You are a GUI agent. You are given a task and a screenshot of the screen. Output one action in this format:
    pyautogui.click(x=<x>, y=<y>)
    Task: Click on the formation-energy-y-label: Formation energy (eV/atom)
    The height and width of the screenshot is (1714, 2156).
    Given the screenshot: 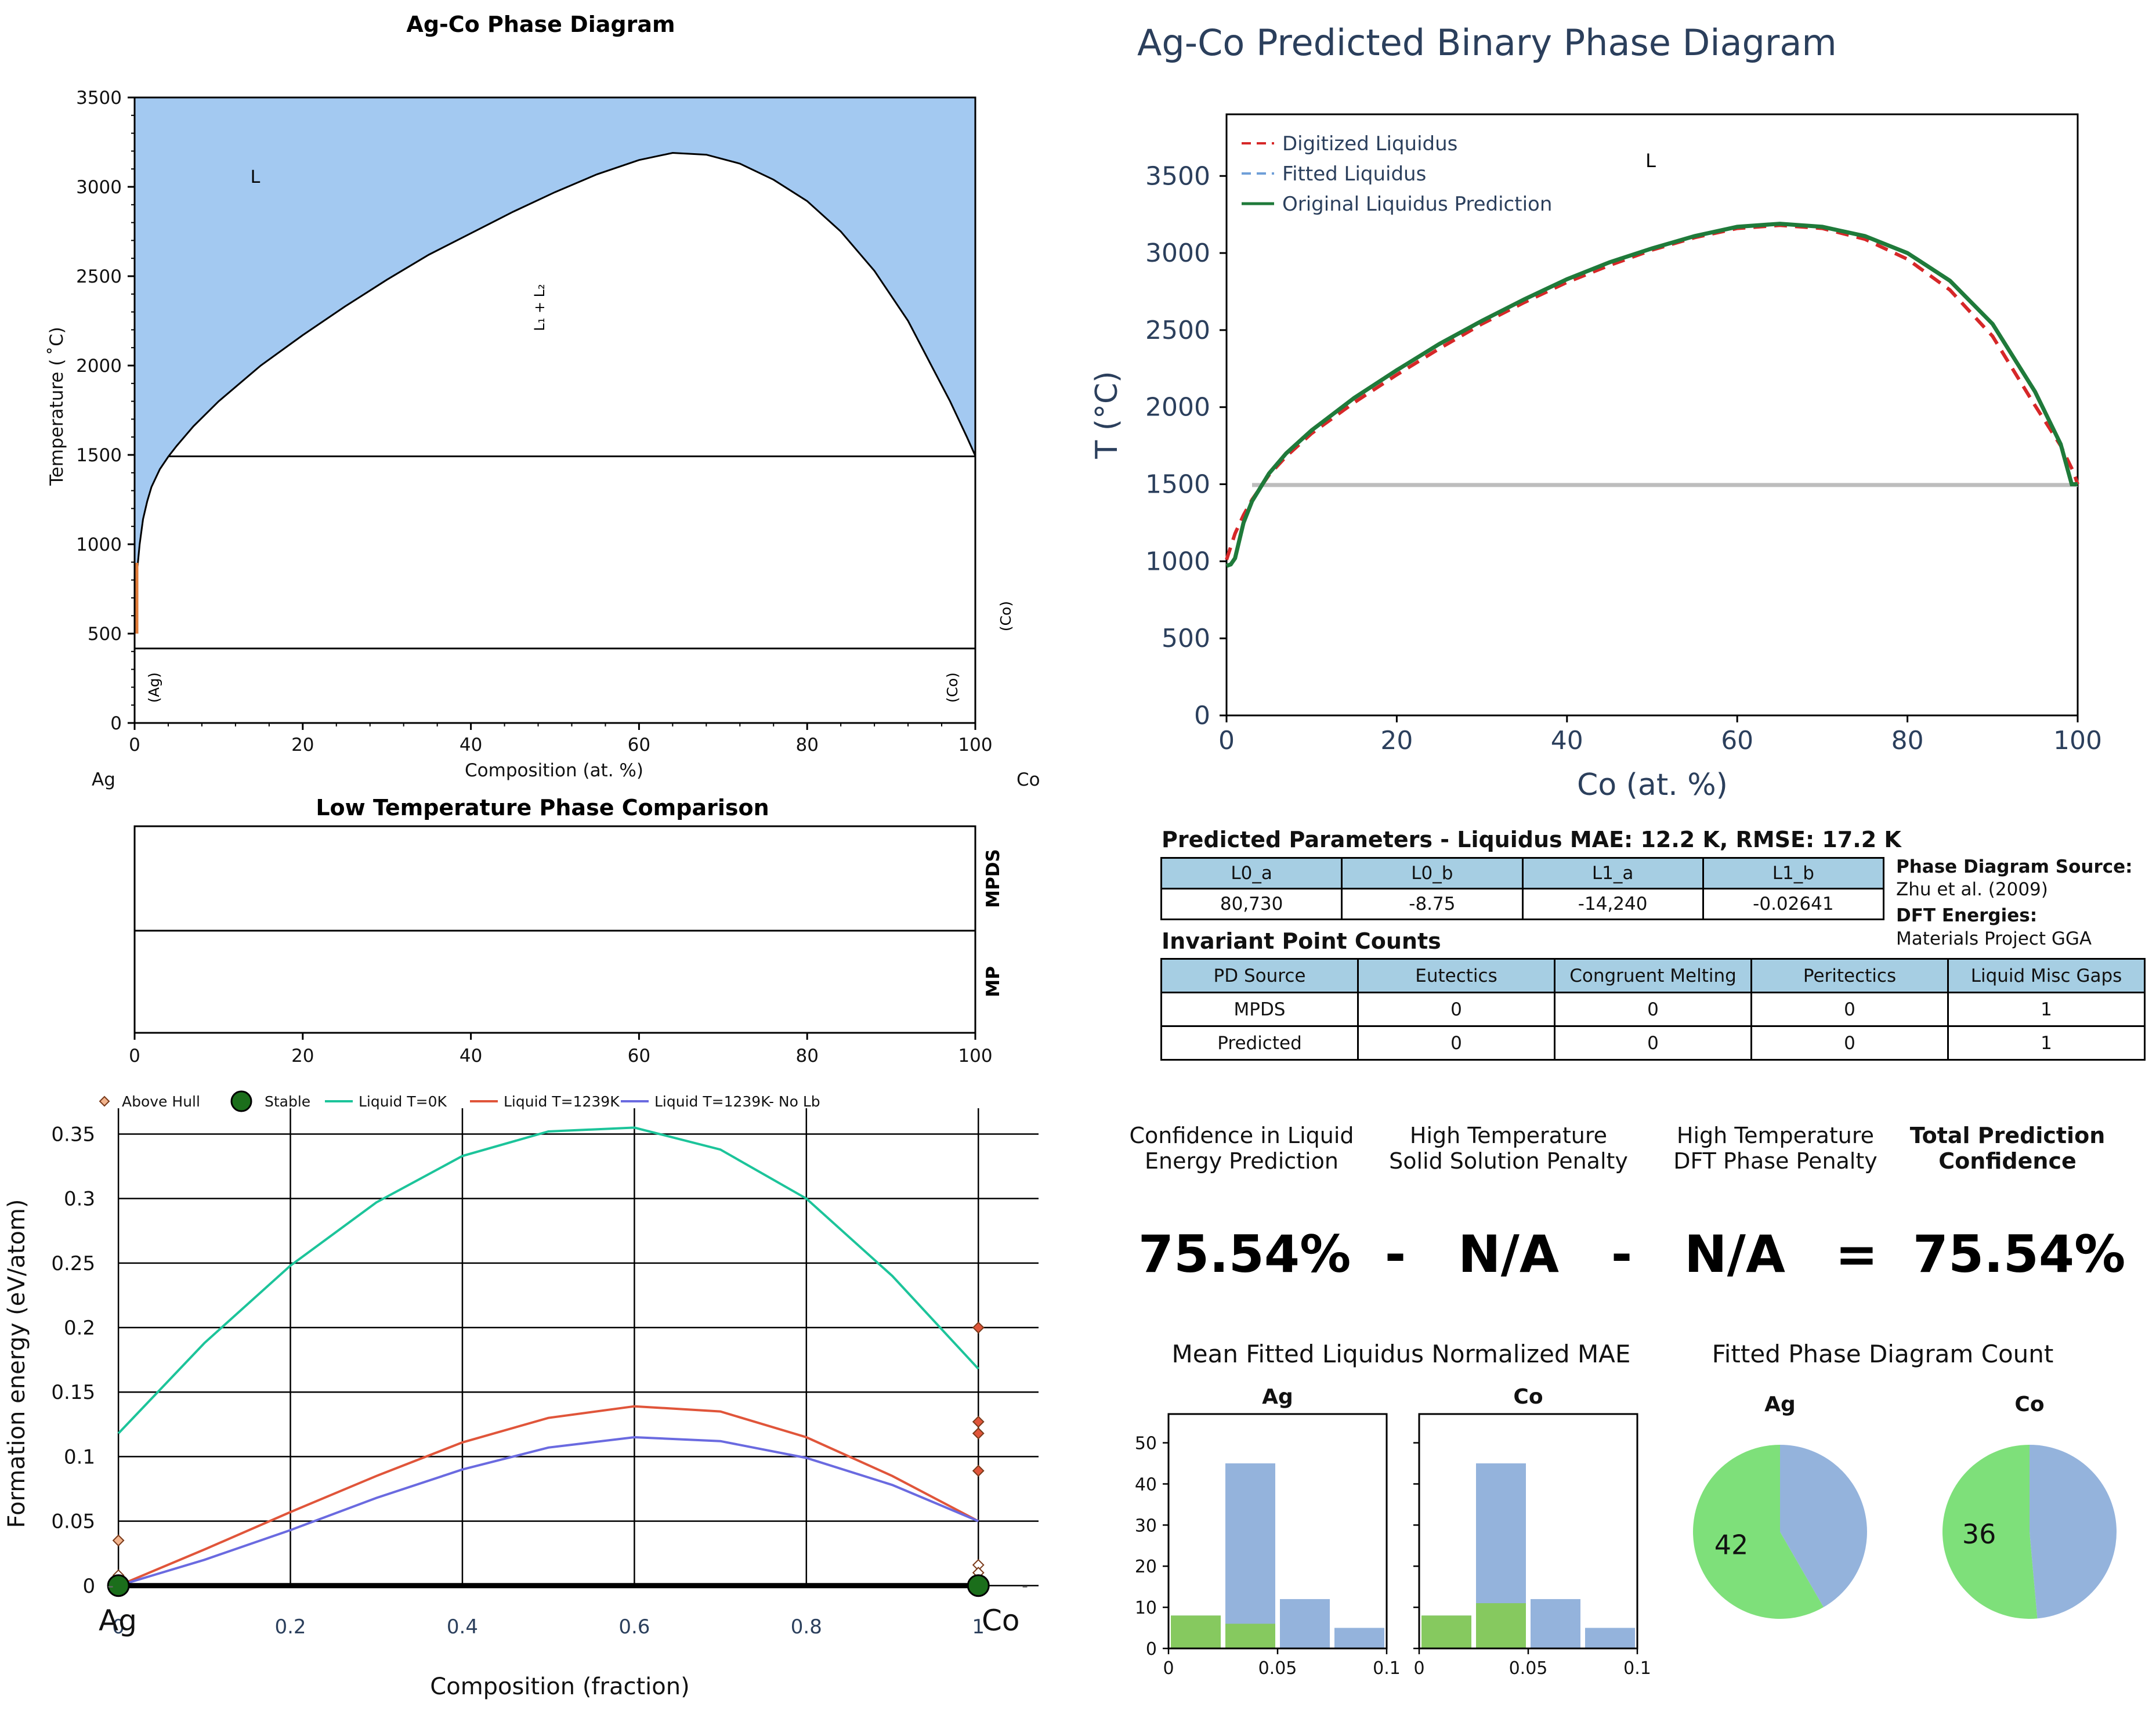 What is the action you would take?
    pyautogui.click(x=16, y=1363)
    